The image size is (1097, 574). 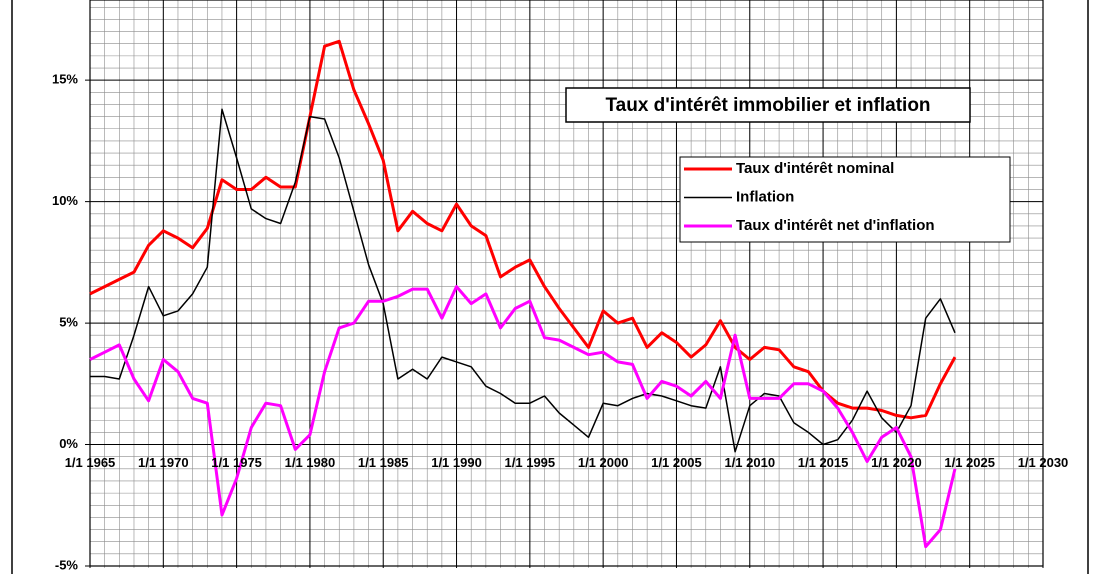 What do you see at coordinates (823, 462) in the screenshot?
I see `x-tick-label: 1/1 2015` at bounding box center [823, 462].